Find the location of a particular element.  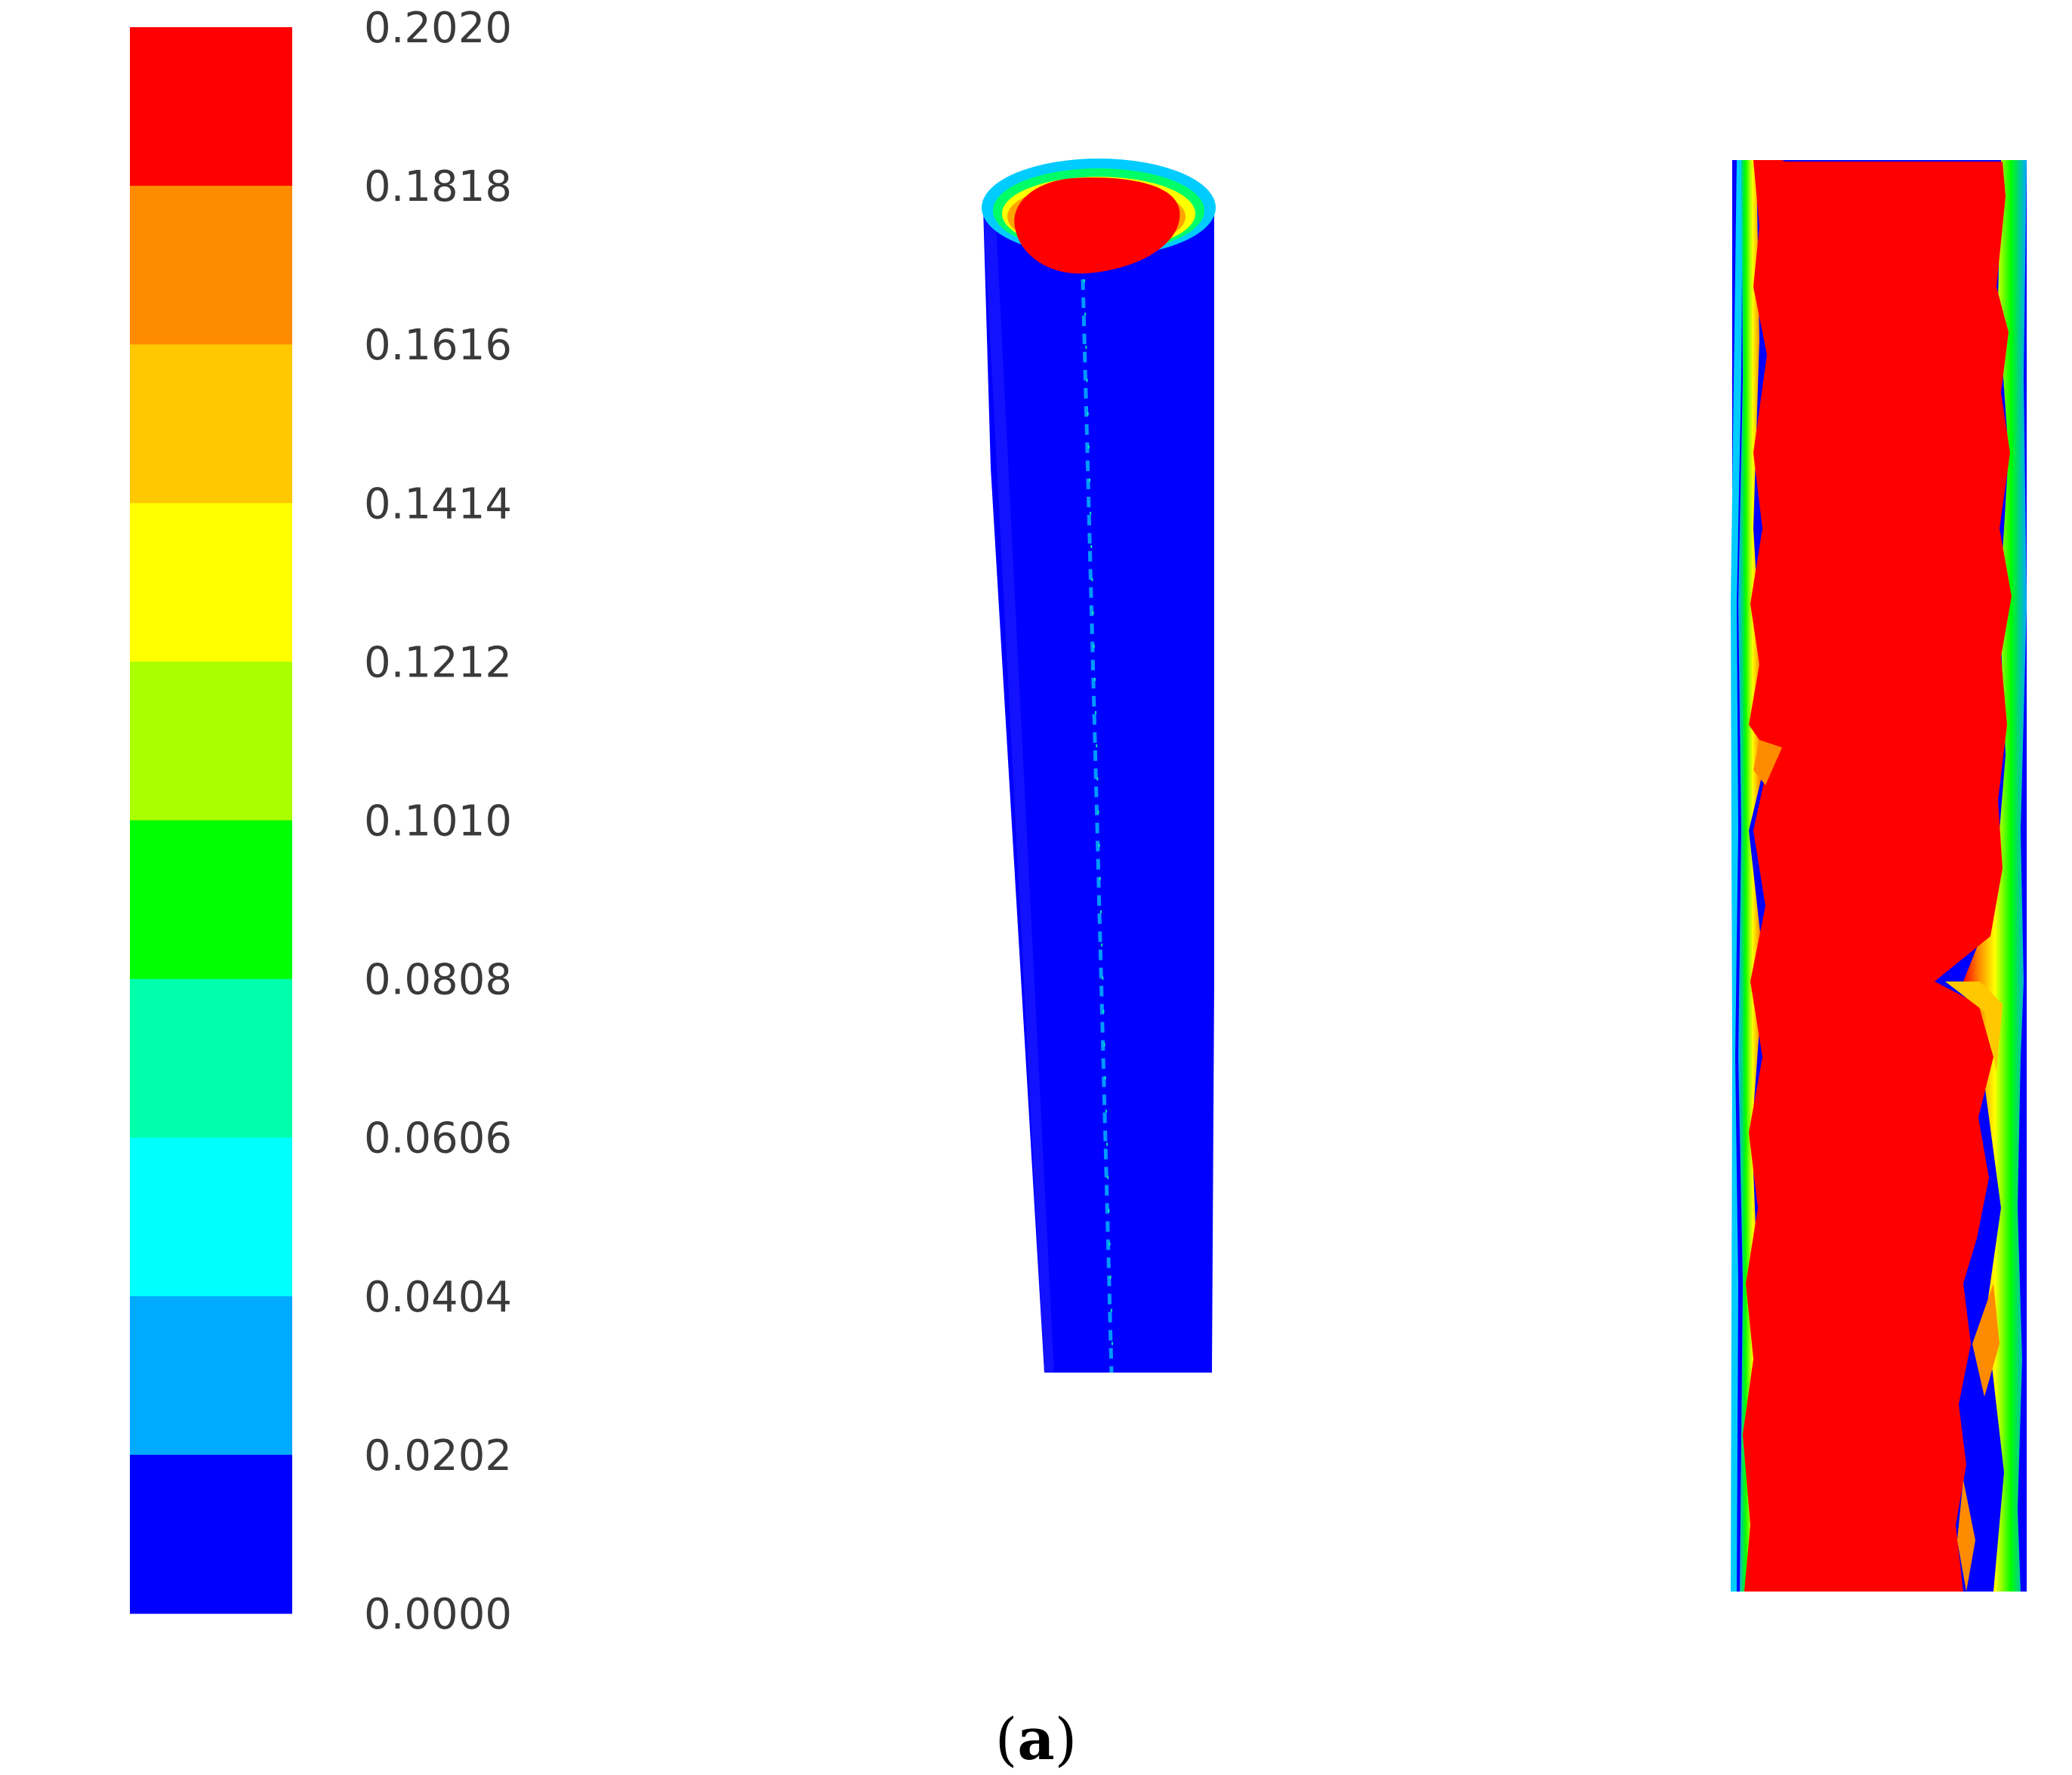

legend-tick-label: 0.1212 is located at coordinates (438, 662).